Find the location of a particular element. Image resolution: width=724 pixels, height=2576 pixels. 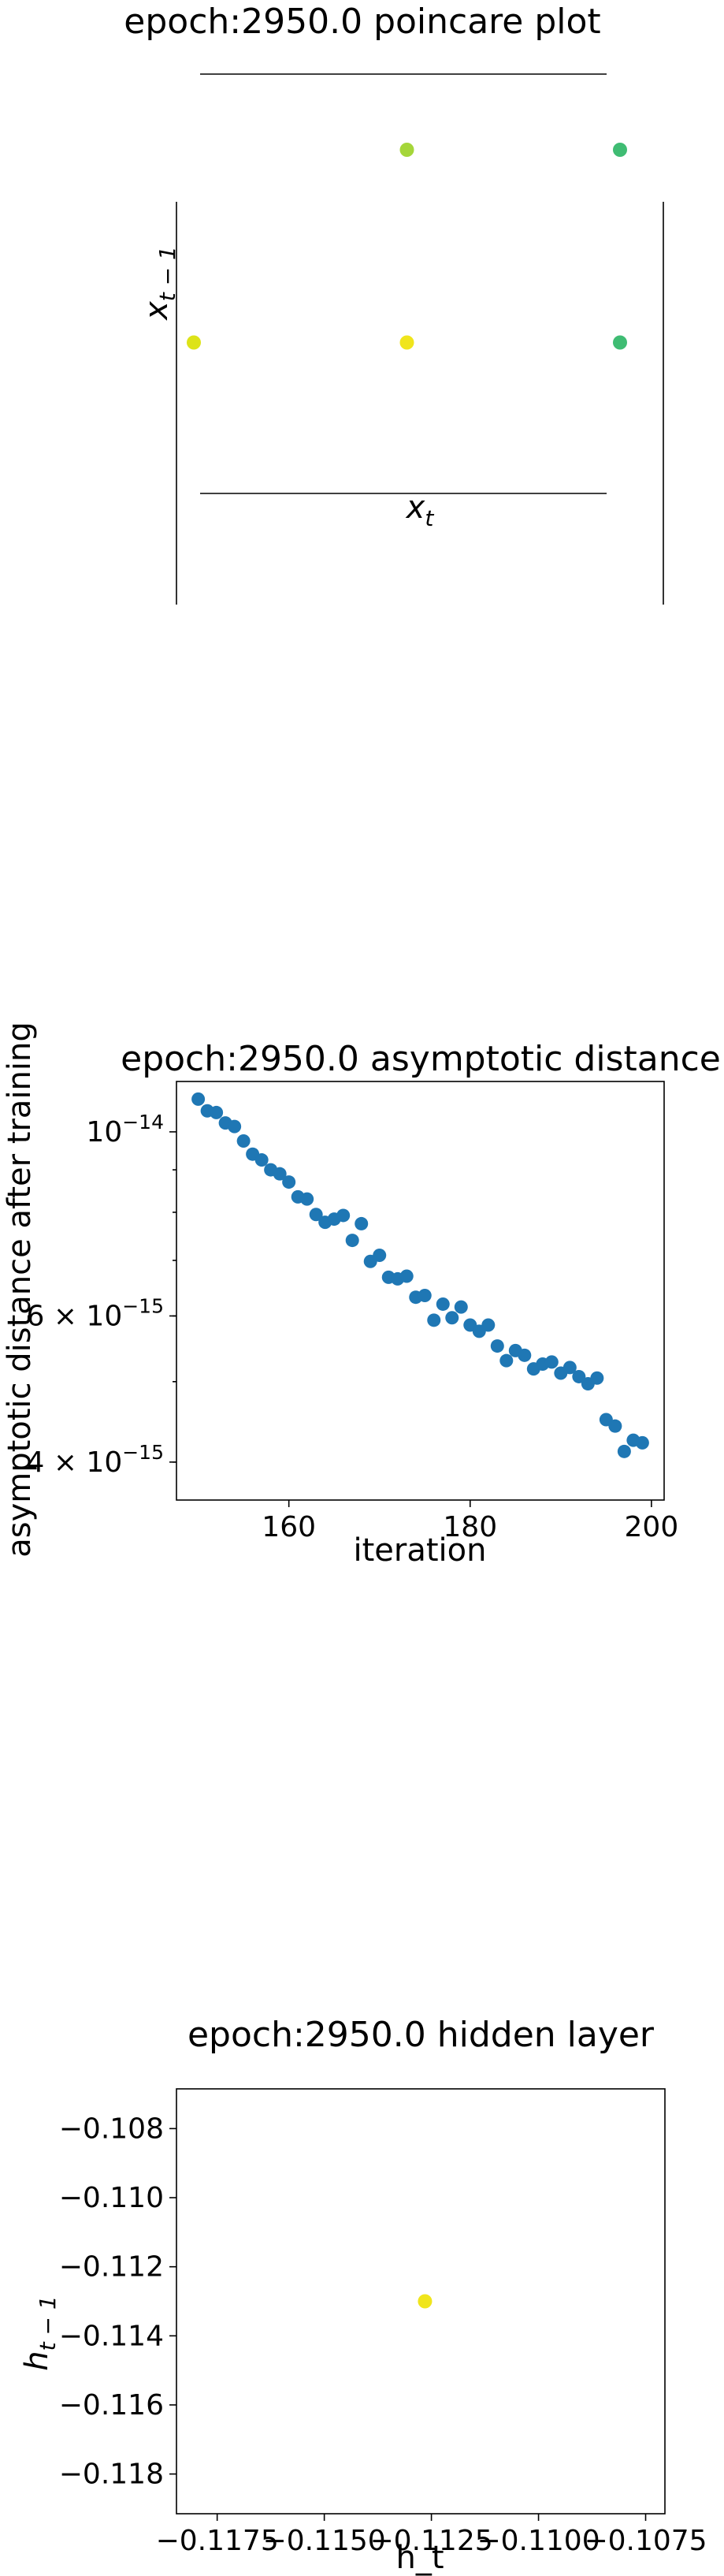

asymptotic-distance-title: epoch:2950.0 asymptotic distance is located at coordinates (421, 1059).